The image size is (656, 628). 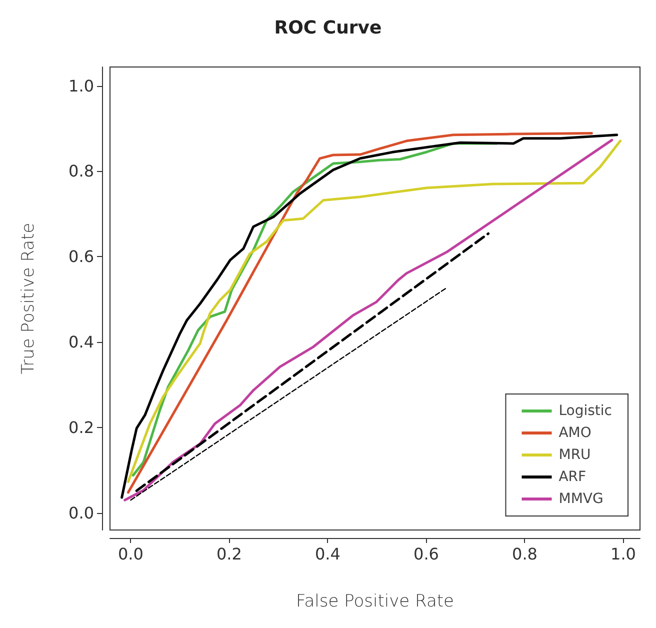 What do you see at coordinates (585, 411) in the screenshot?
I see `legend-label: Logistic` at bounding box center [585, 411].